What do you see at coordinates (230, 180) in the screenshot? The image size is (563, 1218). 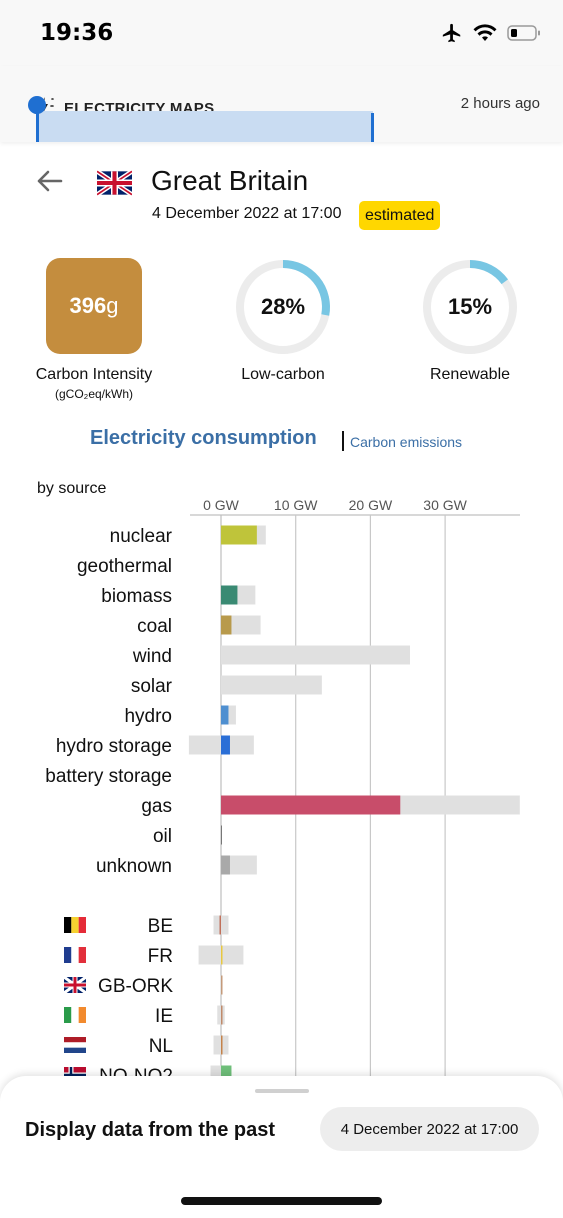 I see `zone-name: Great Britain` at bounding box center [230, 180].